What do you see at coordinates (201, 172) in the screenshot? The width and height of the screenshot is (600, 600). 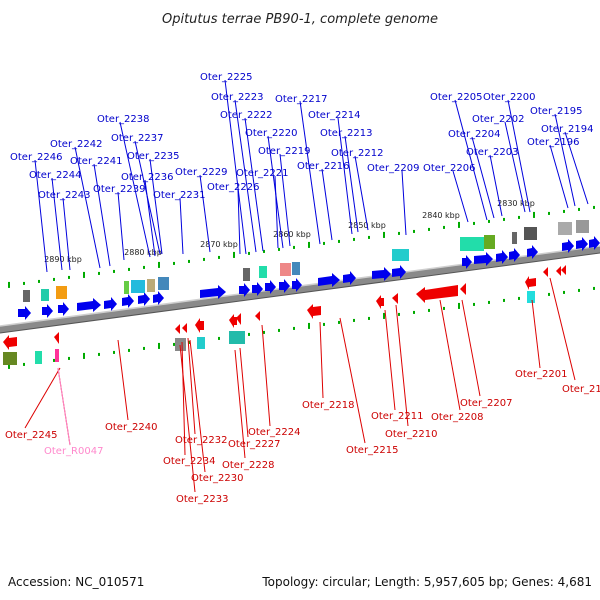 I see `gene-label: Oter_2229` at bounding box center [201, 172].